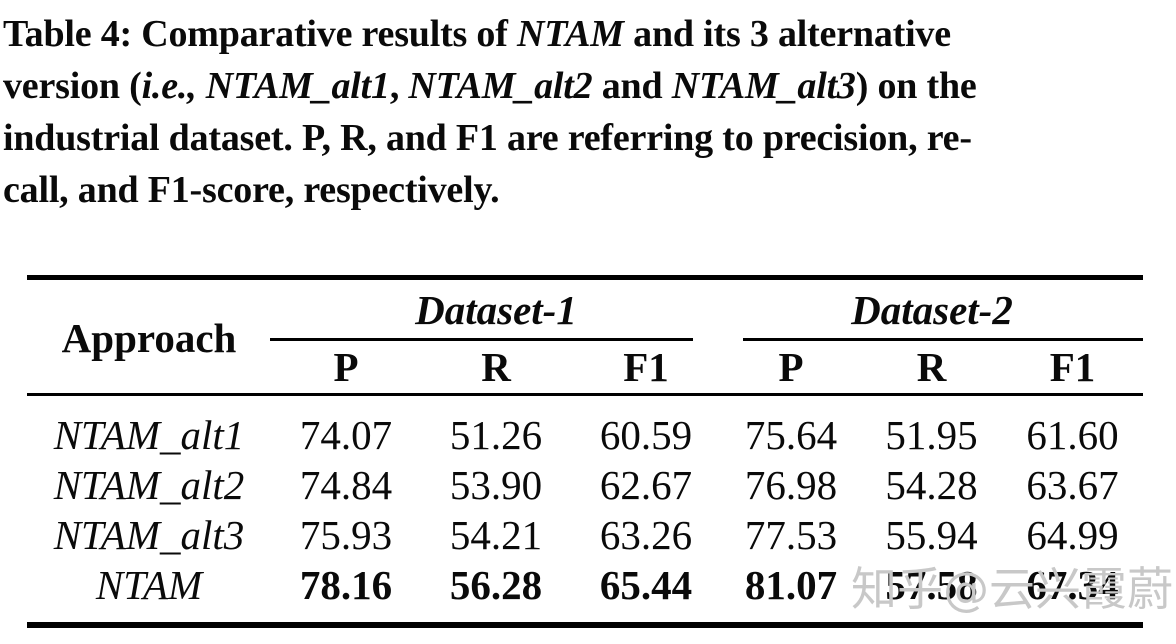  Describe the element at coordinates (72, 86) in the screenshot. I see `caption-text: version (` at that location.